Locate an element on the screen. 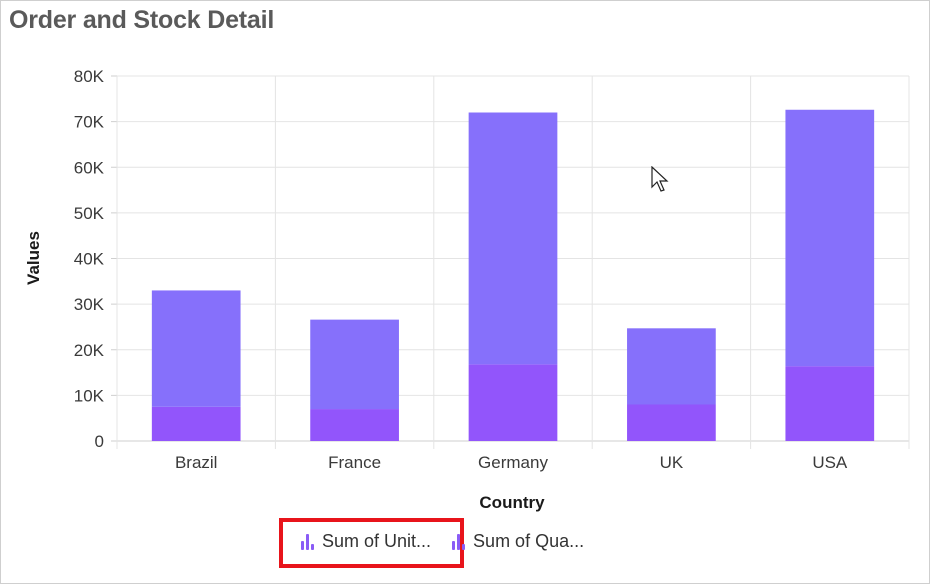  y-tick-label: 40K is located at coordinates (89, 259).